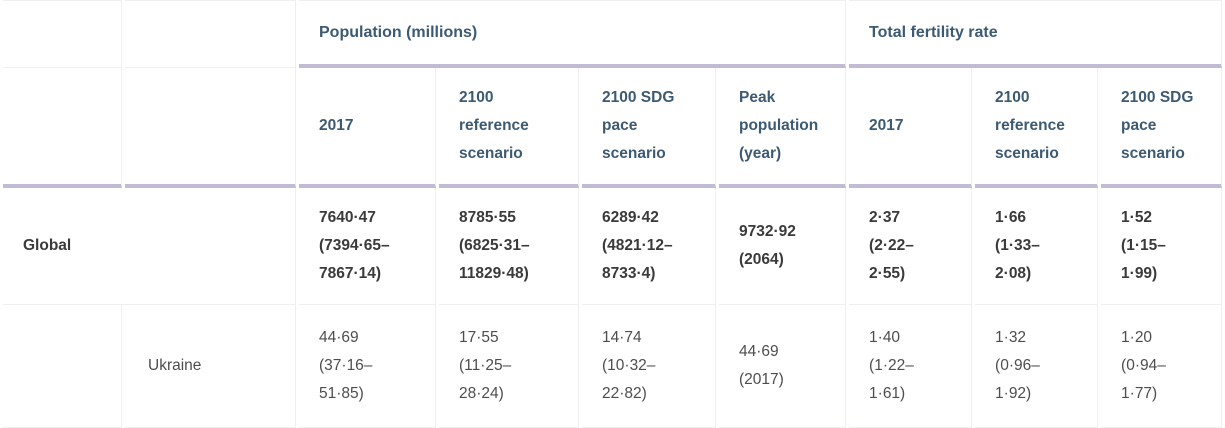  Describe the element at coordinates (367, 128) in the screenshot. I see `col-header-pop-2017: 2017` at that location.